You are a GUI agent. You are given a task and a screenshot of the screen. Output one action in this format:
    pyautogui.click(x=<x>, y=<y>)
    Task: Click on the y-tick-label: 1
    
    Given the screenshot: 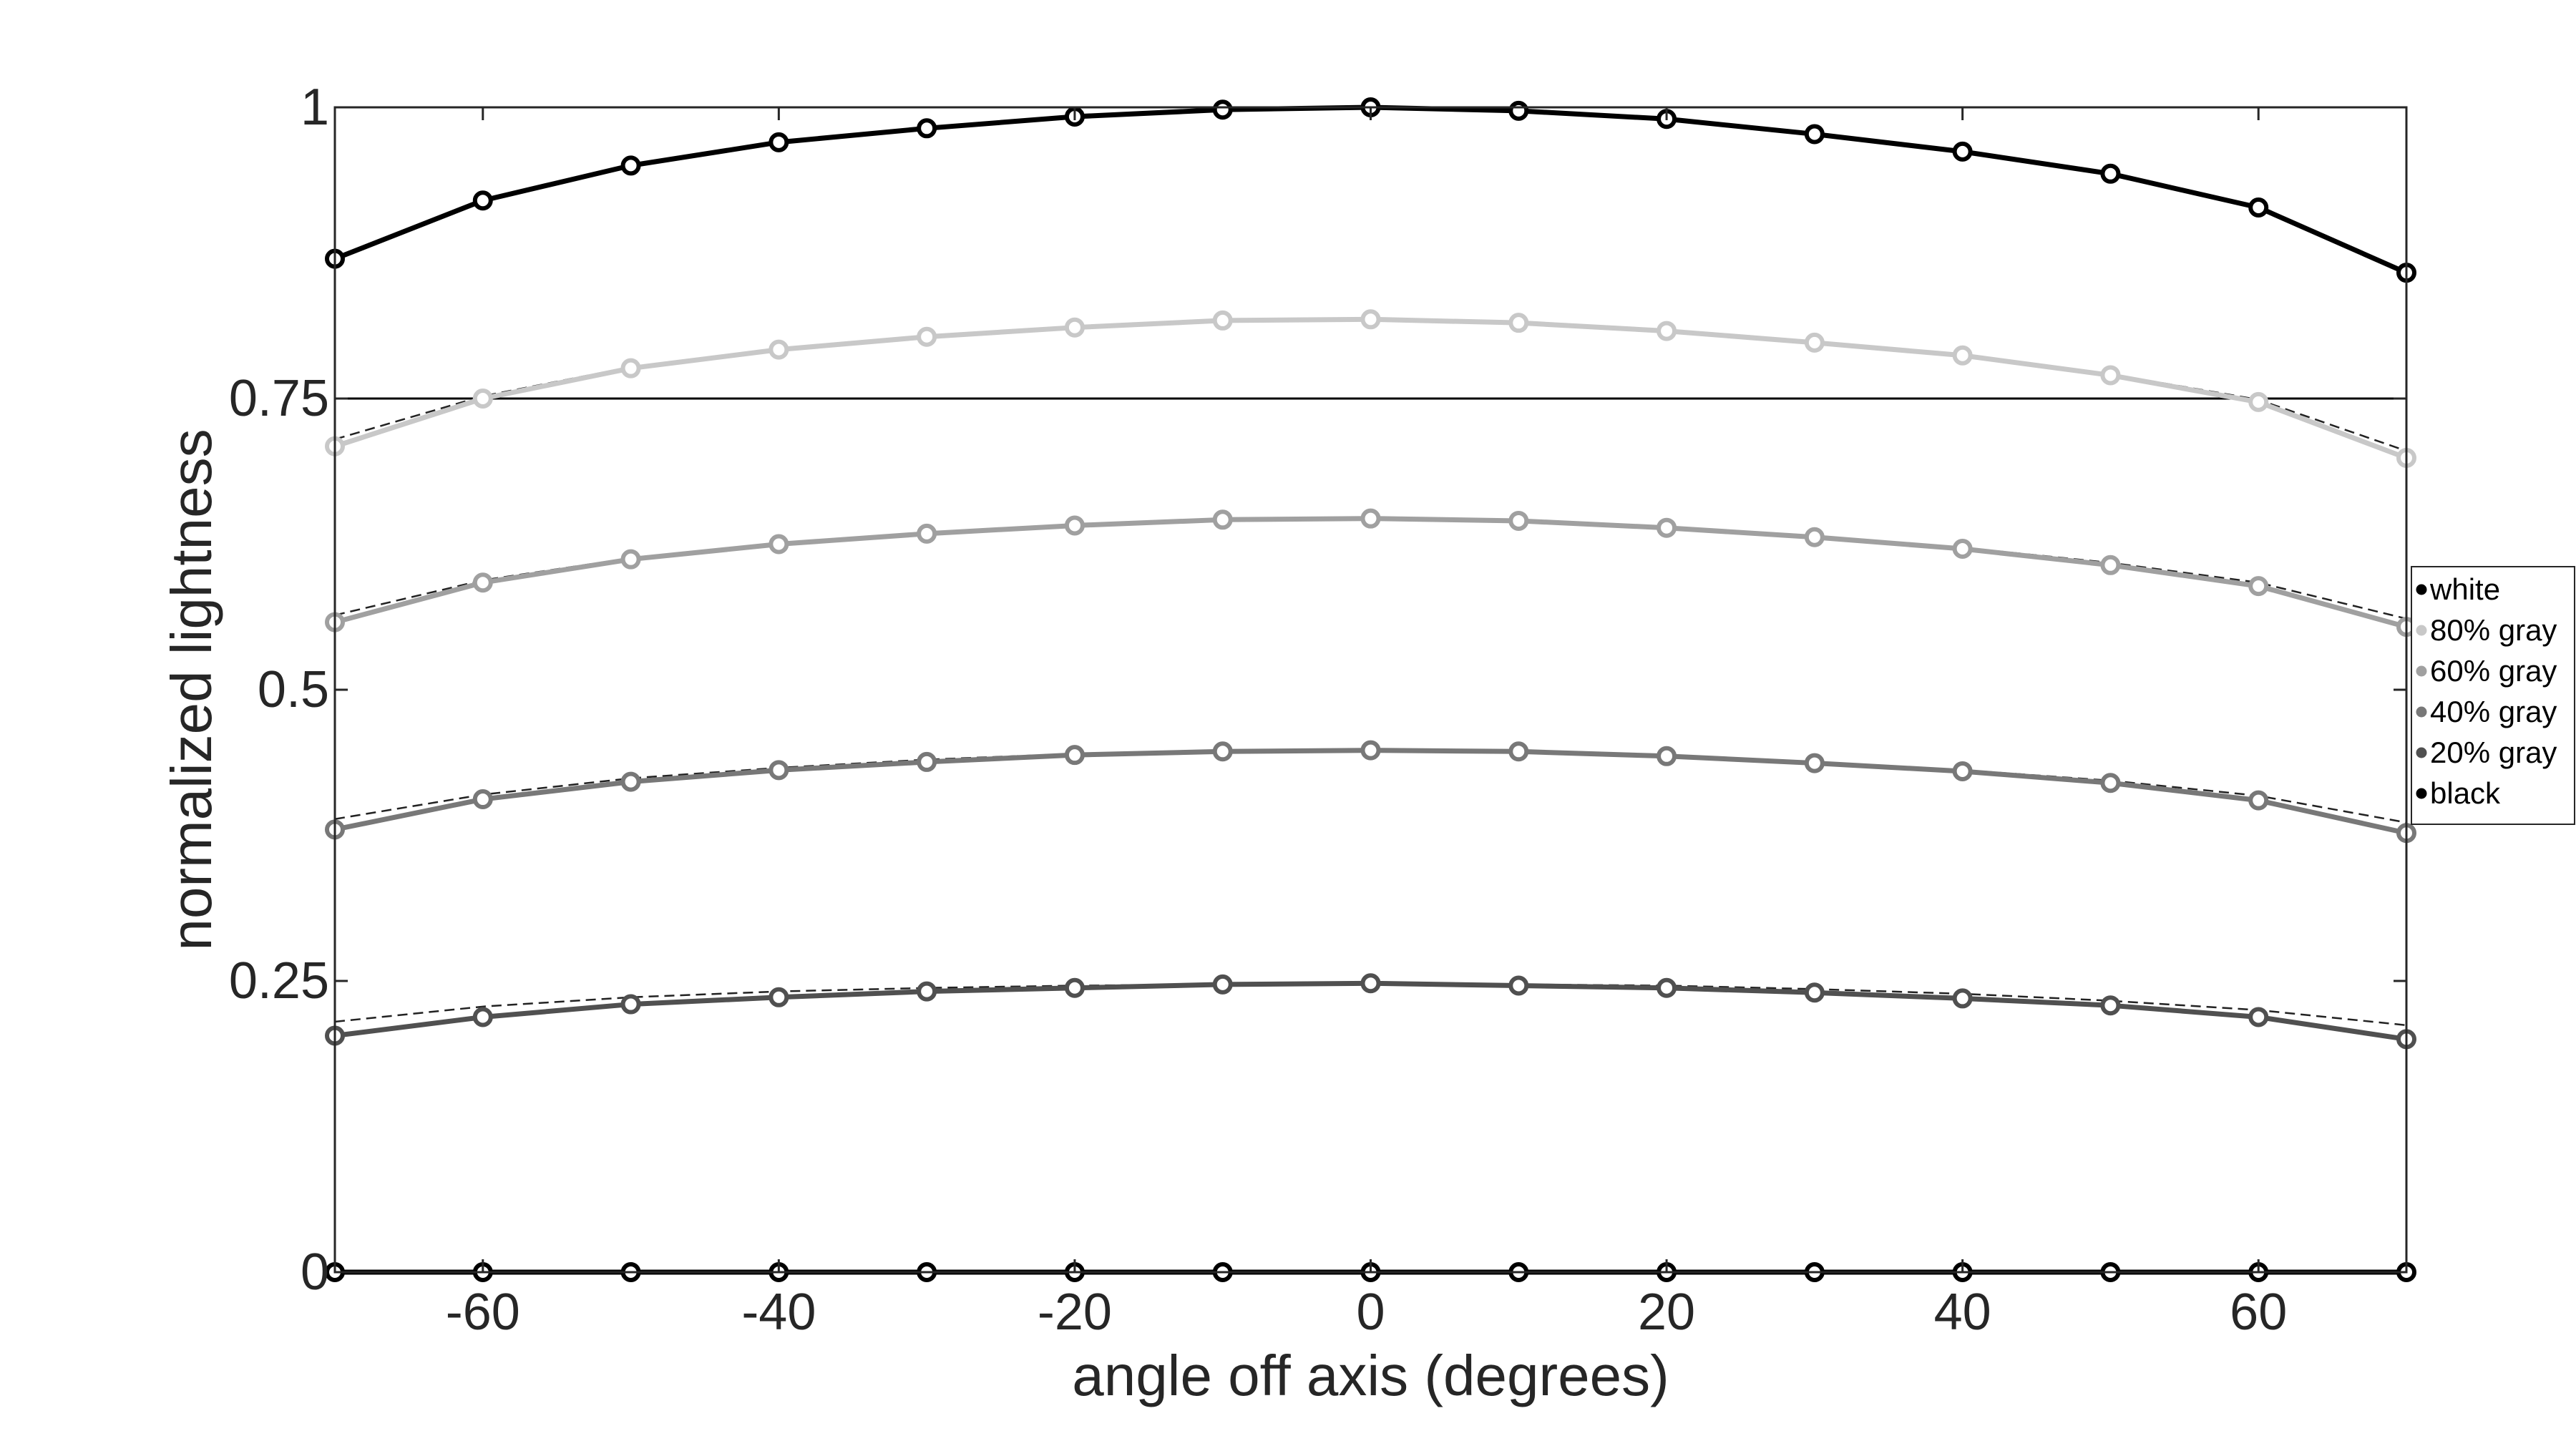 What is the action you would take?
    pyautogui.click(x=315, y=108)
    